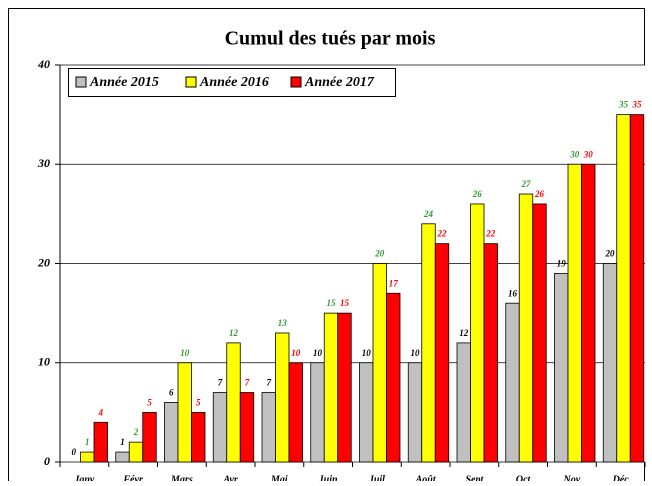  What do you see at coordinates (132, 477) in the screenshot?
I see `x-tick-label: Févr` at bounding box center [132, 477].